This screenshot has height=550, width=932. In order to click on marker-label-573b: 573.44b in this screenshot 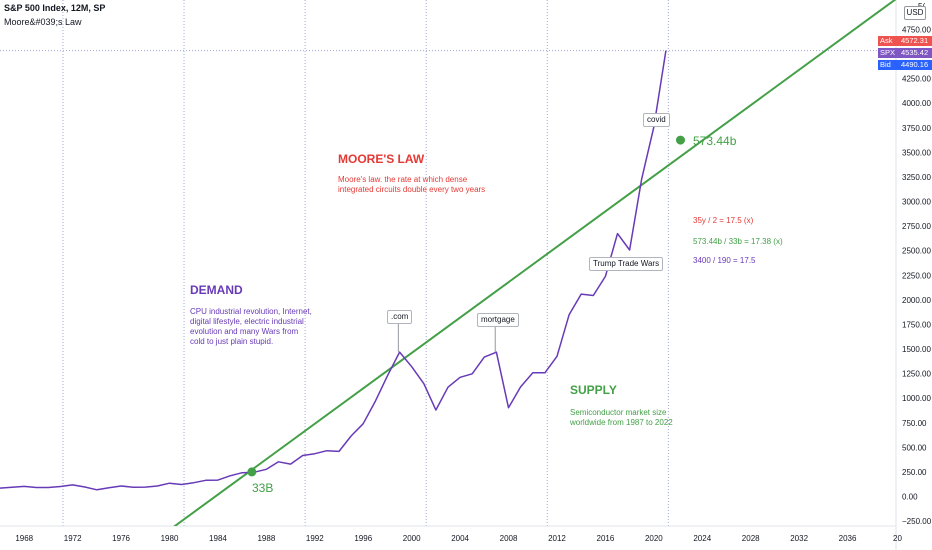, I will do `click(715, 141)`.